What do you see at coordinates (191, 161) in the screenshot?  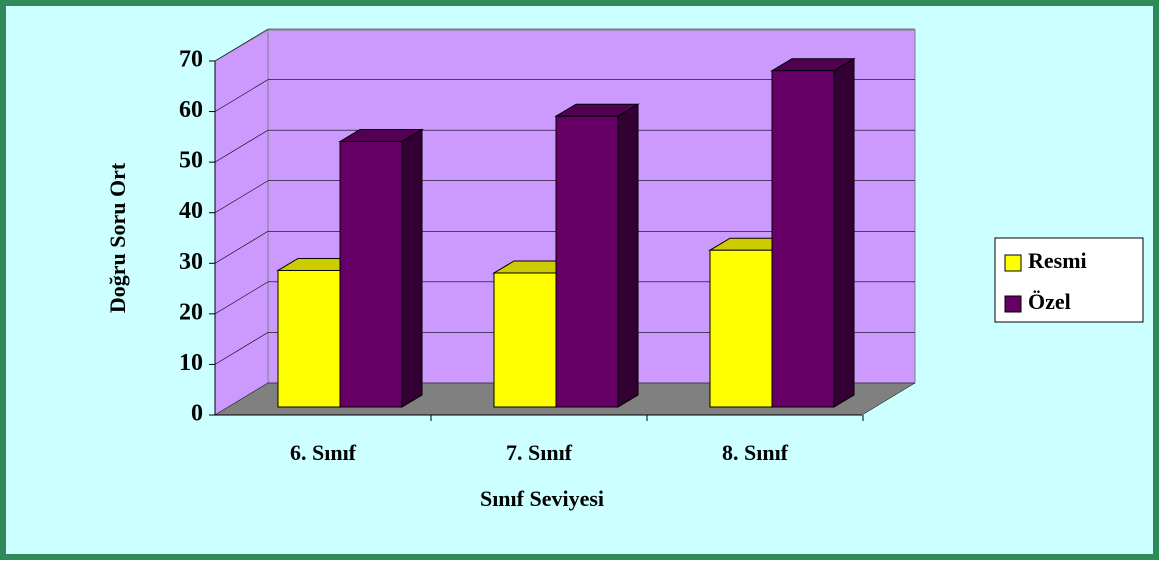 I see `y-tick-label: 50` at bounding box center [191, 161].